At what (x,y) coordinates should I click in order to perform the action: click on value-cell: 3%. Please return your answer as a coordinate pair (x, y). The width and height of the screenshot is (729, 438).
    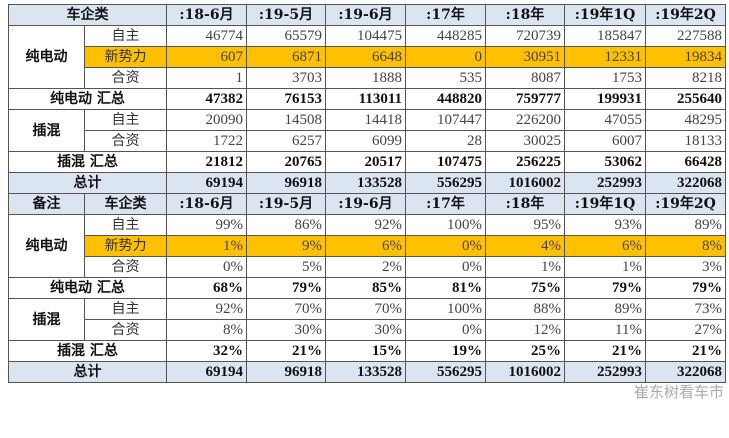
    Looking at the image, I should click on (685, 267).